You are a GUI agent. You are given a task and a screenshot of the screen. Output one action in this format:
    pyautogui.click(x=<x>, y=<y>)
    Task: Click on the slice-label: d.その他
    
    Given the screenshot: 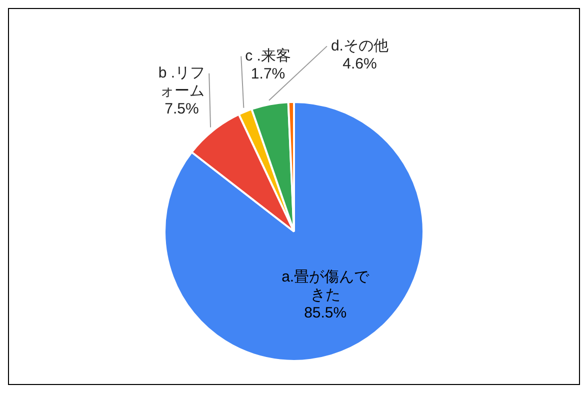 What is the action you would take?
    pyautogui.click(x=359, y=45)
    